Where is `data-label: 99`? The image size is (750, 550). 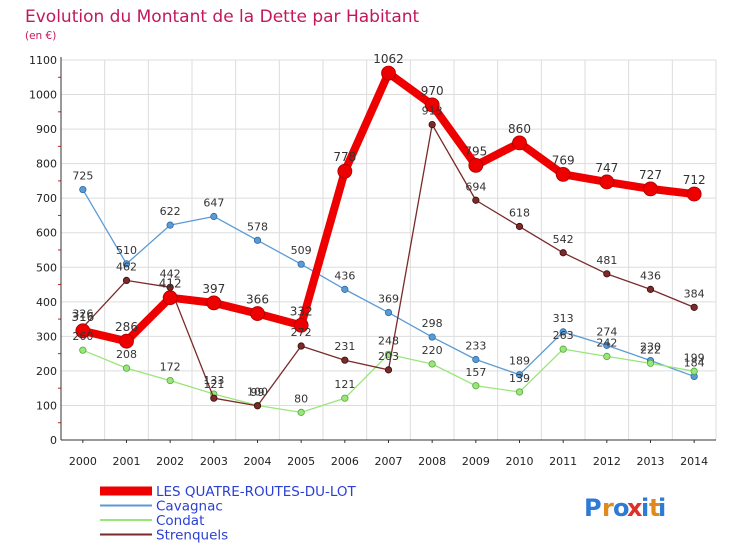
data-label: 99 is located at coordinates (258, 392).